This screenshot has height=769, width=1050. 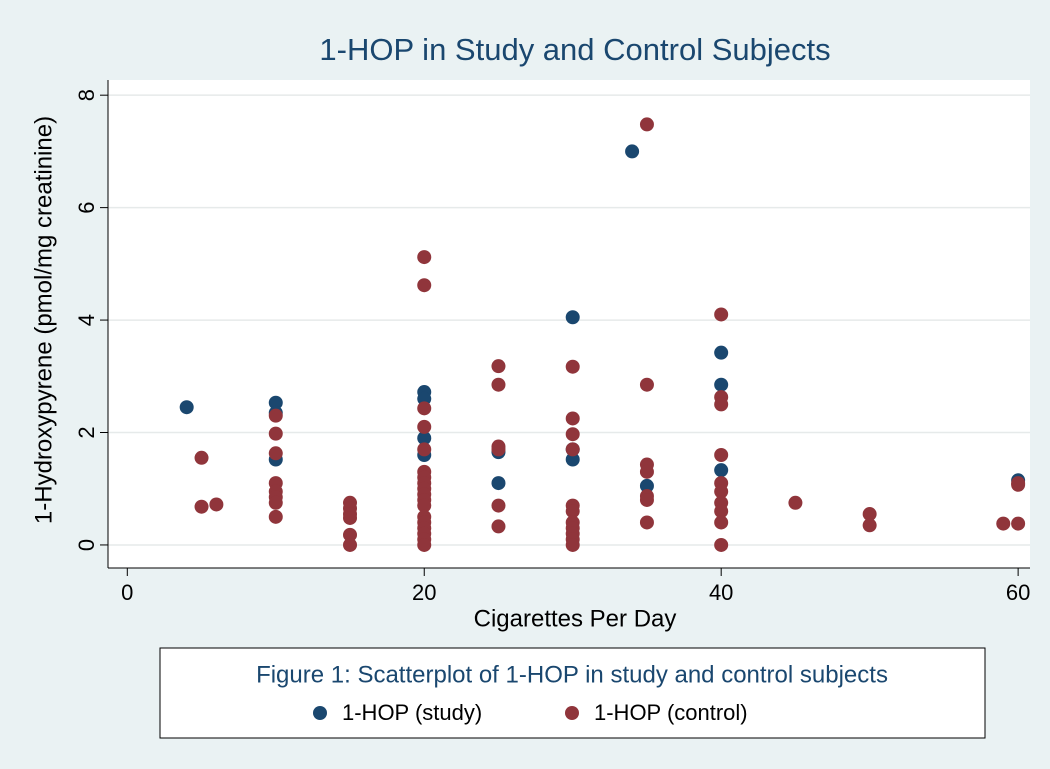 What do you see at coordinates (127, 592) in the screenshot?
I see `x-tick-label: 0` at bounding box center [127, 592].